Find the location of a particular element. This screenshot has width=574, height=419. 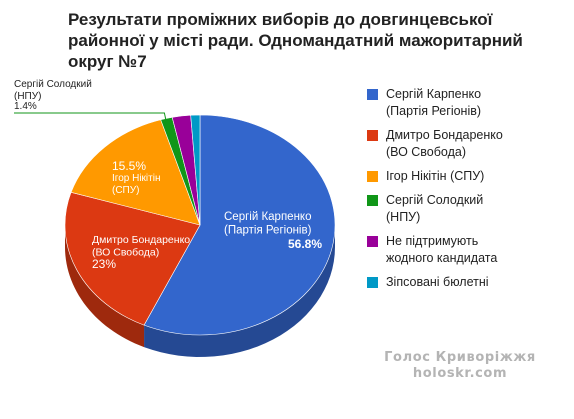

slice-value-label-сергій-карпенко: 56.8% is located at coordinates (305, 244).